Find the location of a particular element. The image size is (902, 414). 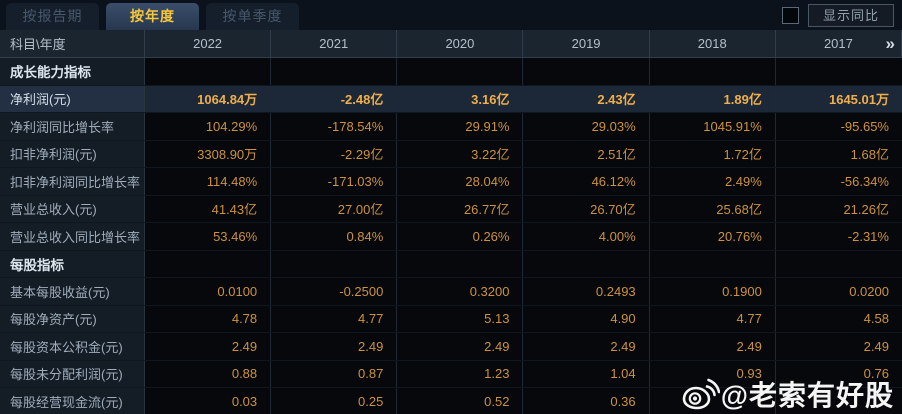

value-cell: 26.70亿 is located at coordinates (586, 208).